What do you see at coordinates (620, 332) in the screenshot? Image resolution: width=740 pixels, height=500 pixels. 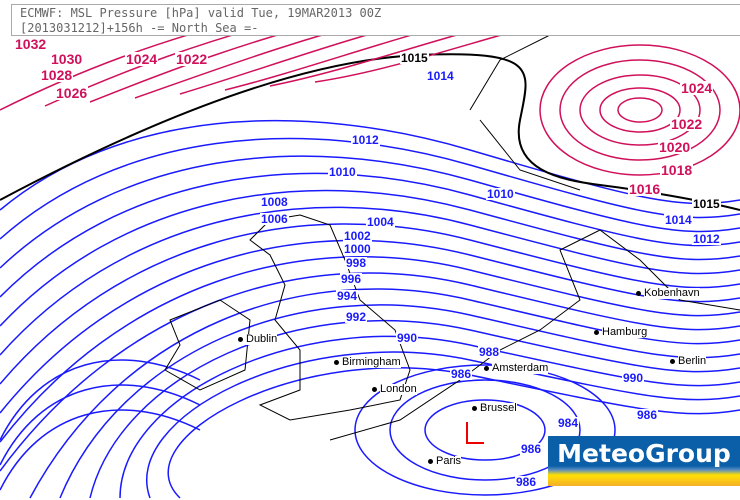 I see `city-label: Hamburg` at bounding box center [620, 332].